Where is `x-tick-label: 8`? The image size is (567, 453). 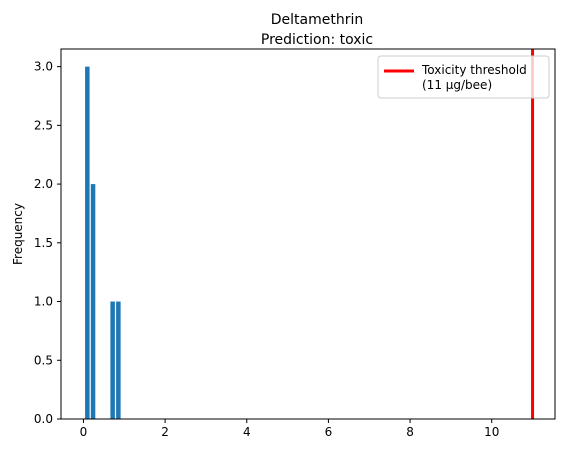
x-tick-label: 8 is located at coordinates (410, 432).